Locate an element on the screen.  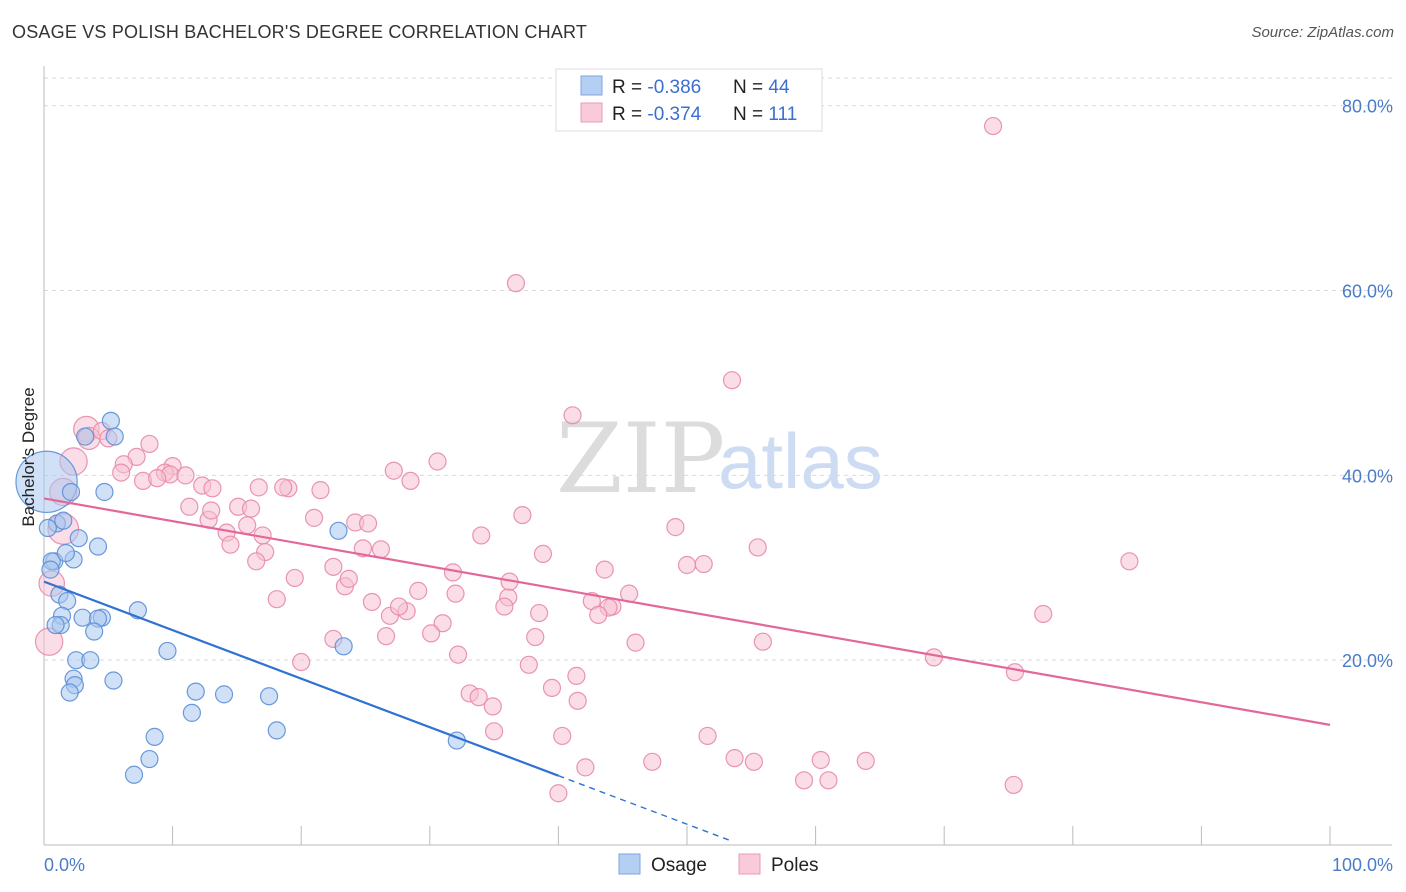
osage-trend-extension is located at coordinates (645, 808).